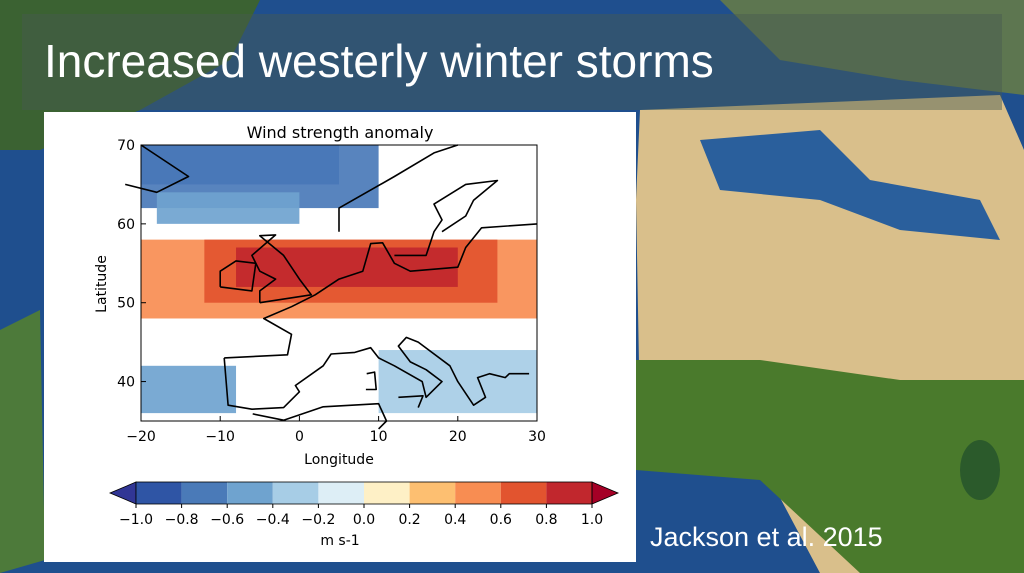 The image size is (1024, 573). I want to click on y-tick-label: 40, so click(126, 383).